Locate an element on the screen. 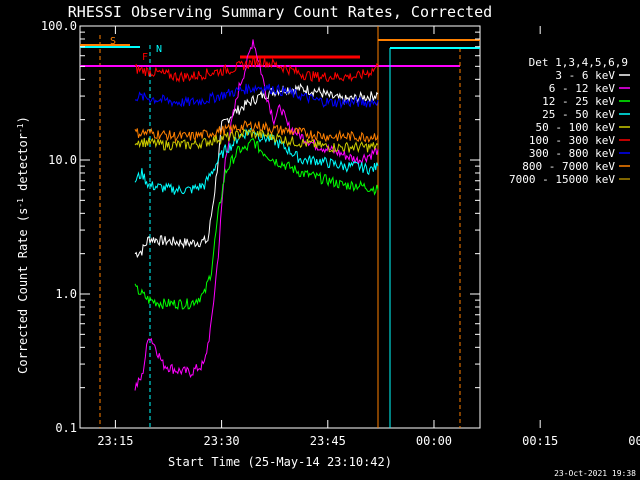  legend-label: 800 - 7000 keV is located at coordinates (568, 166).